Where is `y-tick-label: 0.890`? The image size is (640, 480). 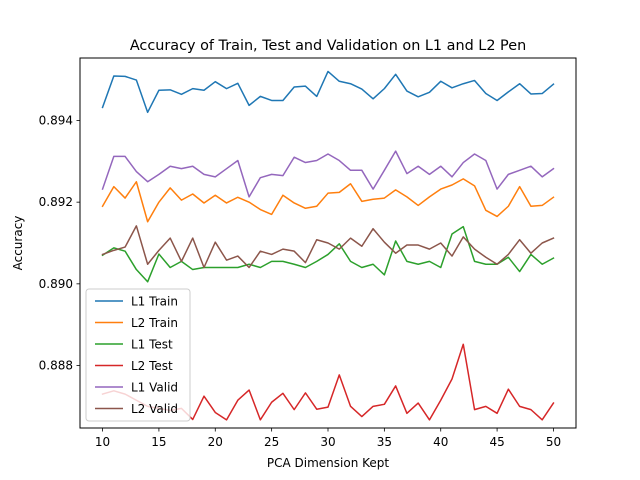 y-tick-label: 0.890 is located at coordinates (56, 284).